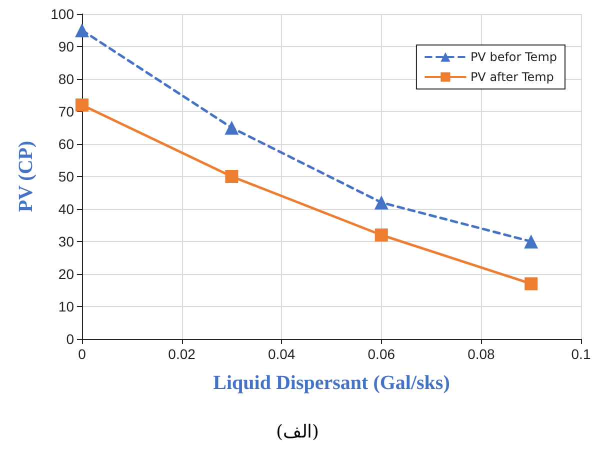  Describe the element at coordinates (66, 242) in the screenshot. I see `y-tick-label: 30` at that location.